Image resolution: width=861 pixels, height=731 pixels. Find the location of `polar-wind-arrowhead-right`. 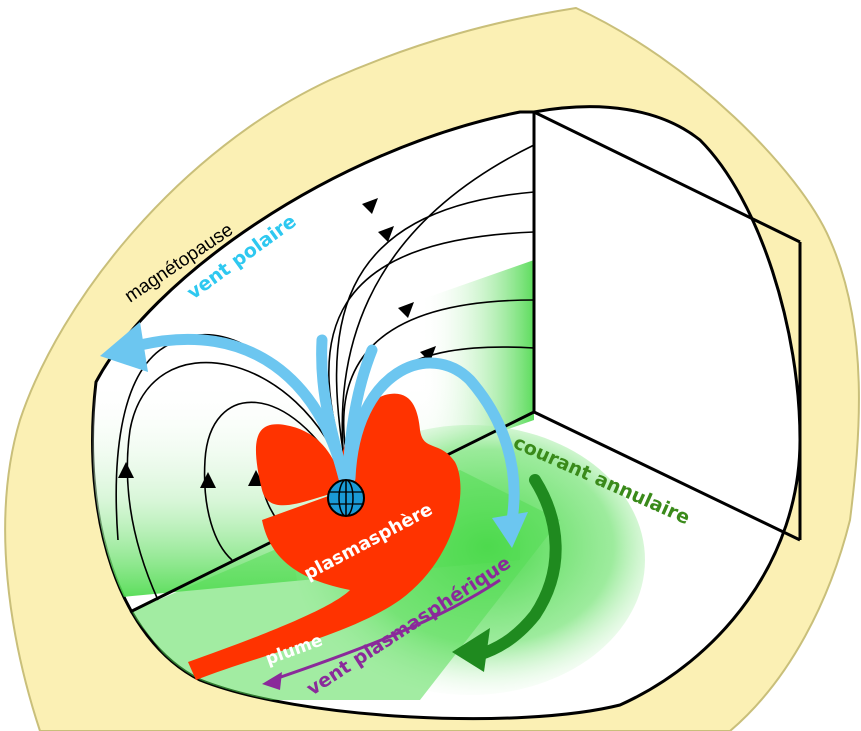

polar-wind-arrowhead-right is located at coordinates (510, 530).